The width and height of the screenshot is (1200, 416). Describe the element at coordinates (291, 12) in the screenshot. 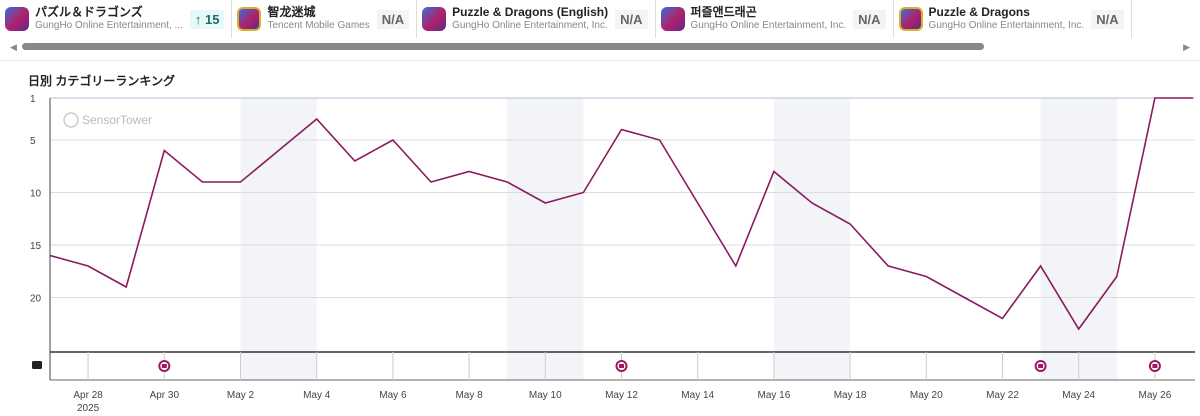

I see `app-name: 智龙迷城` at that location.